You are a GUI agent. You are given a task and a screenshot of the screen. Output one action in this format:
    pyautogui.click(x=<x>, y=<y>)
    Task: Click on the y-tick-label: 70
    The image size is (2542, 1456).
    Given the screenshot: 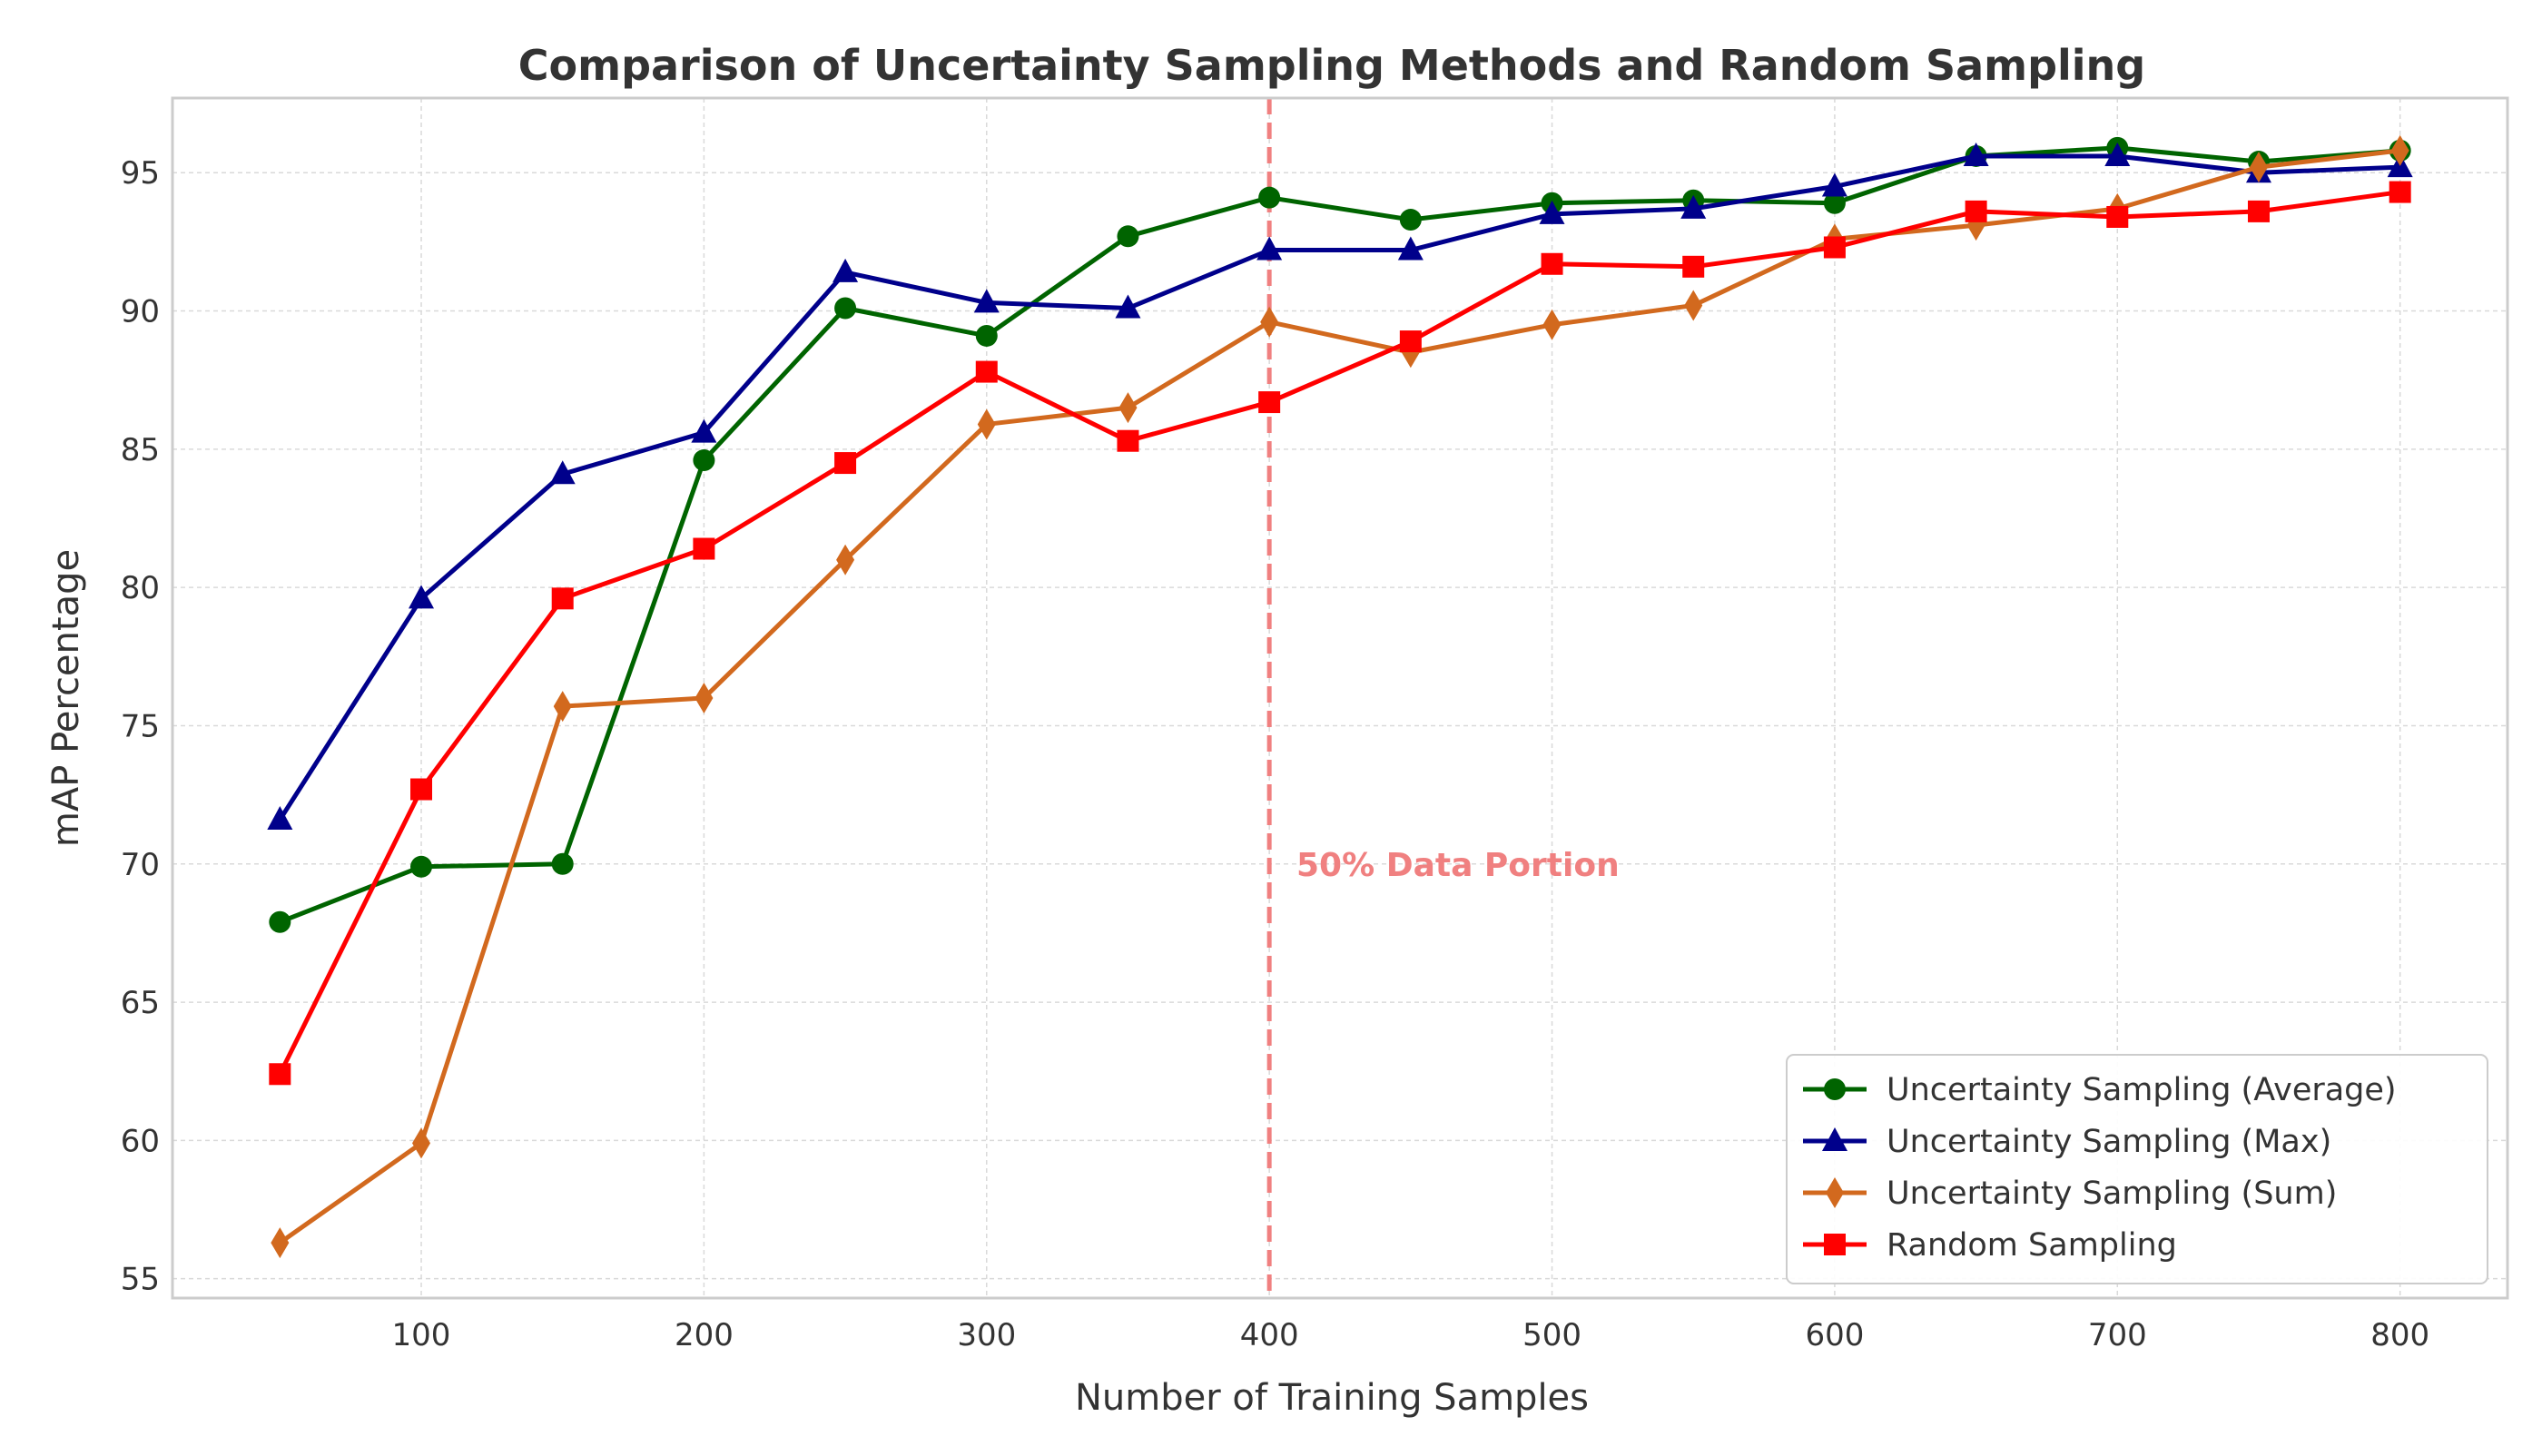 What is the action you would take?
    pyautogui.click(x=140, y=865)
    